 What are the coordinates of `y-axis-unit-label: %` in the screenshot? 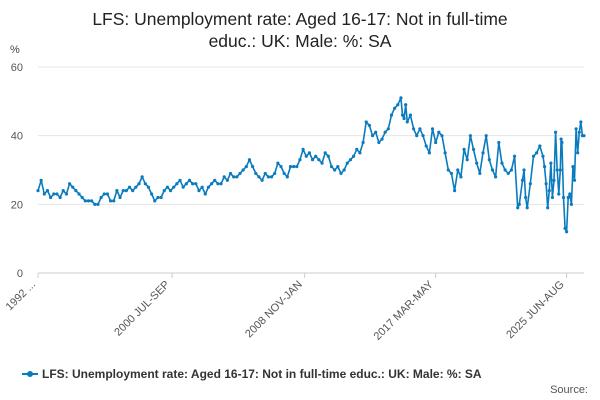 It's located at (15, 50).